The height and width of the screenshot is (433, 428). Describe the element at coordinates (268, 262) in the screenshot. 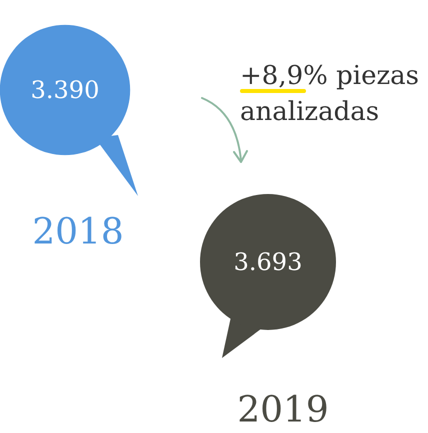

I see `data-label: 3.693` at that location.